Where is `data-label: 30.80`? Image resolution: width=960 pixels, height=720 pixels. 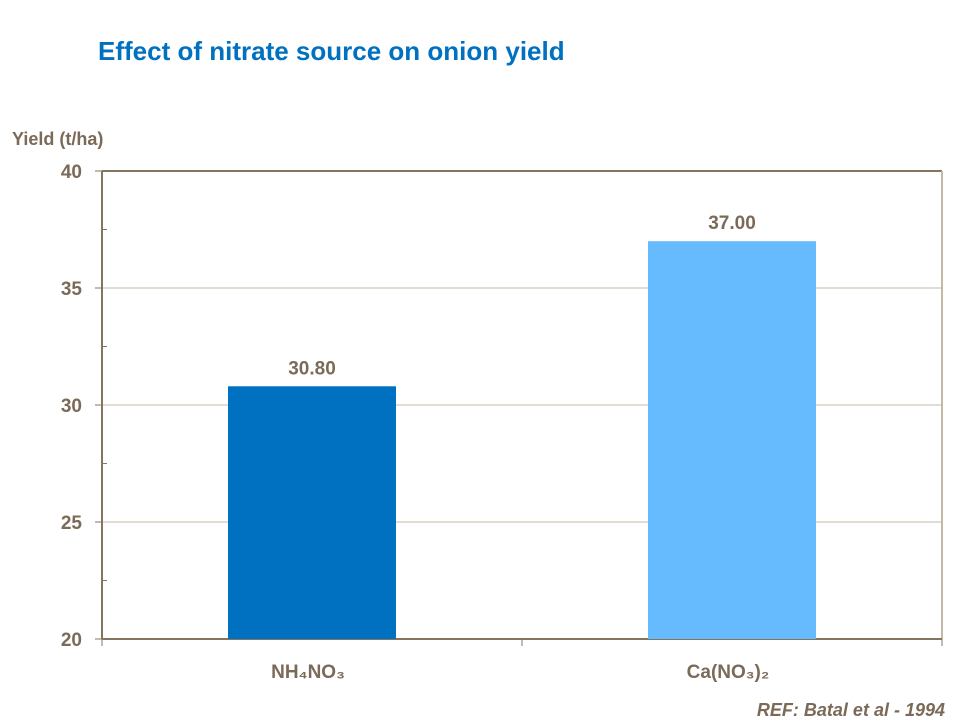 data-label: 30.80 is located at coordinates (312, 368).